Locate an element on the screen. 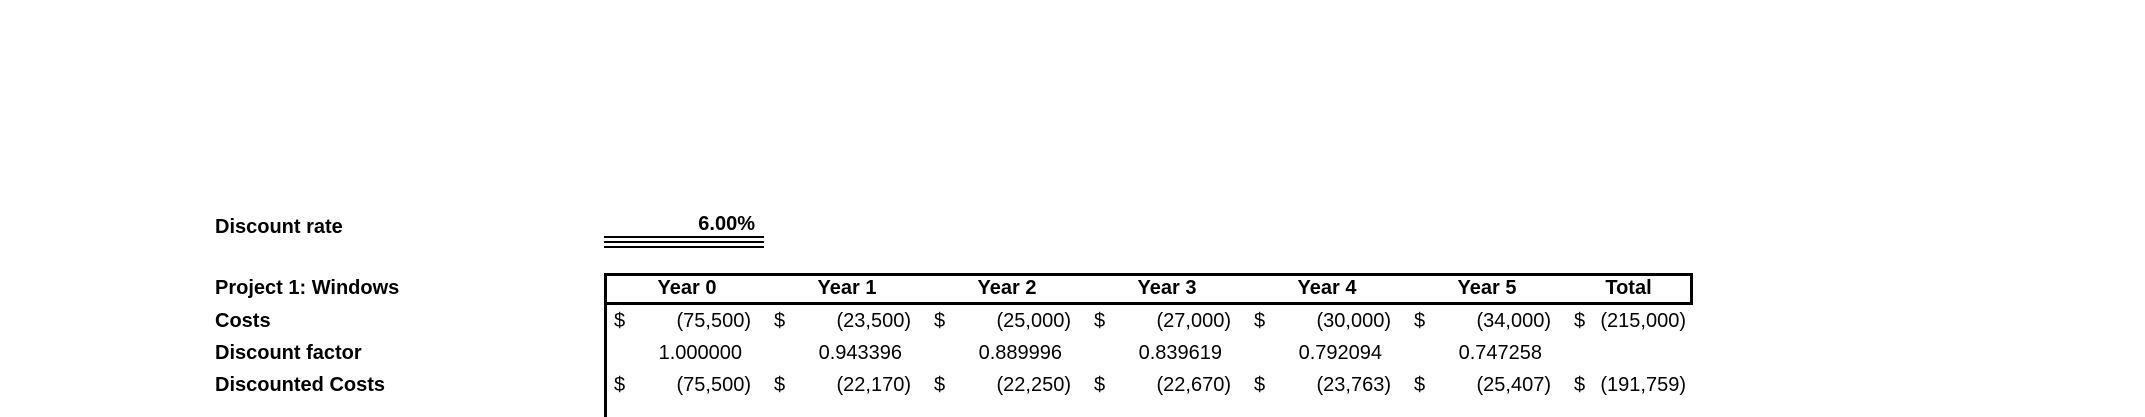 The image size is (2145, 417). cell-factor-year1: 0.943396 is located at coordinates (847, 353).